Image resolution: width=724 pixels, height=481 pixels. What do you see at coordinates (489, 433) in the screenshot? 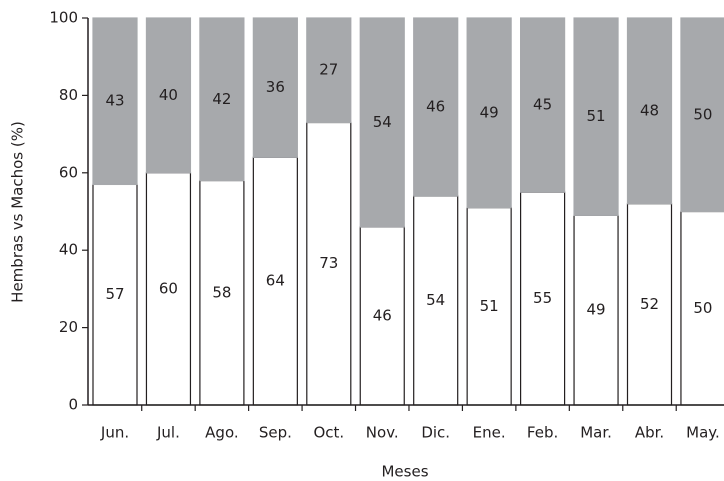
I see `x-tick-label: Ene.` at bounding box center [489, 433].